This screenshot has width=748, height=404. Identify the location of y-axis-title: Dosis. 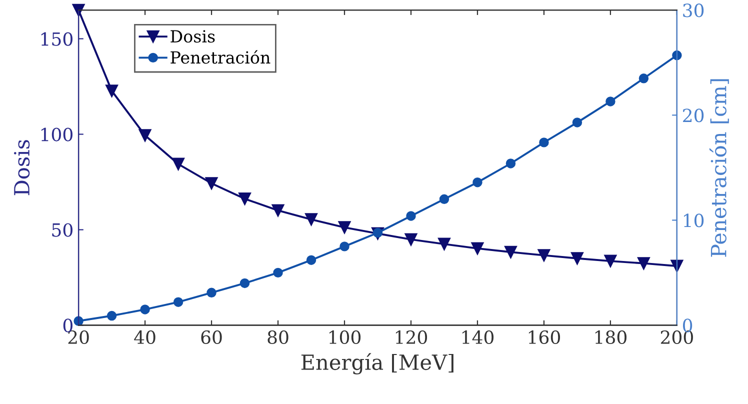
(22, 168).